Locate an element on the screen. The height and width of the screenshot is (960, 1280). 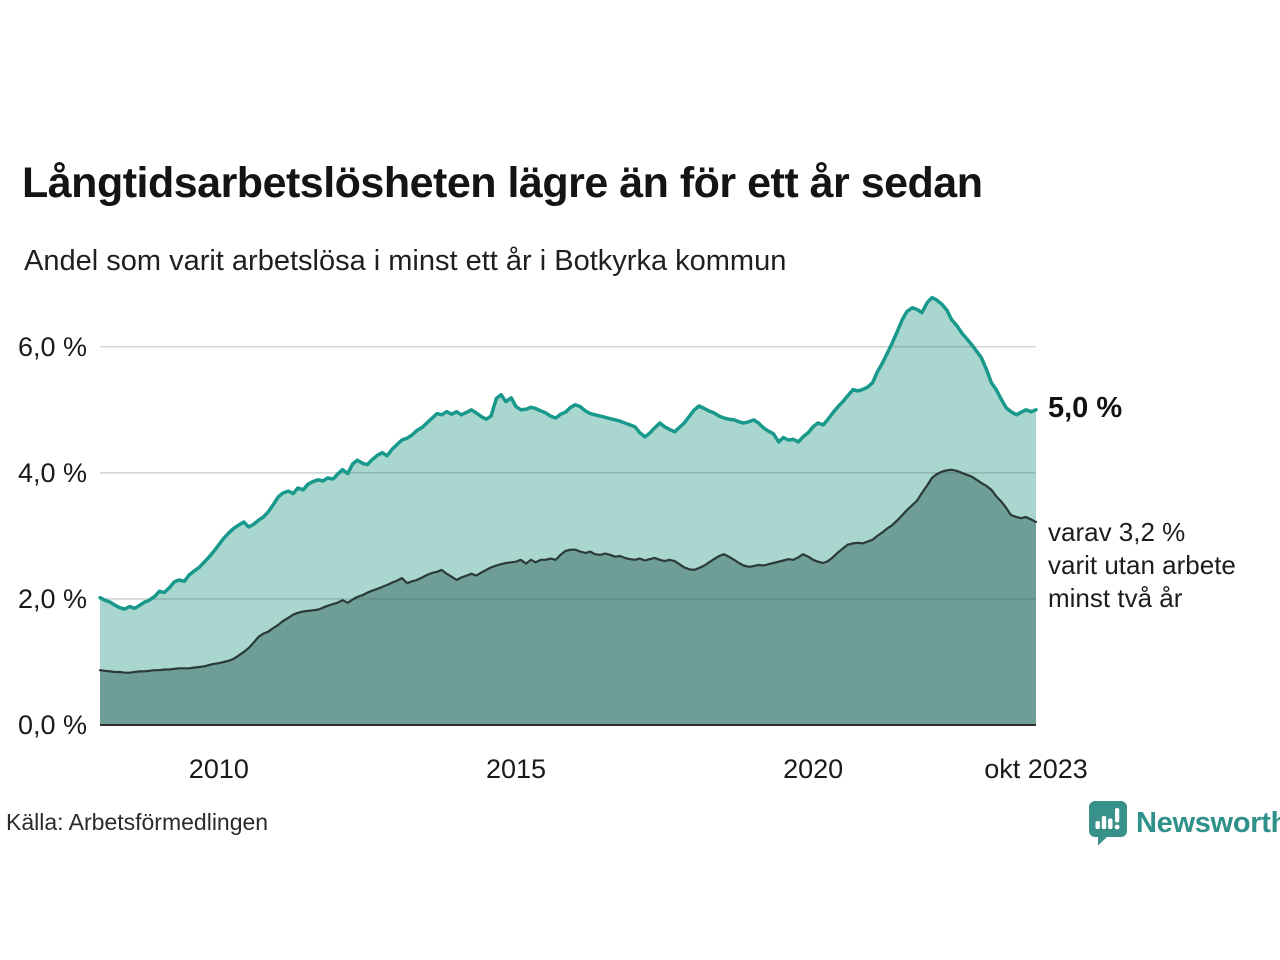
secondary-annotation-line-2: varit utan arbete is located at coordinates (1142, 565).